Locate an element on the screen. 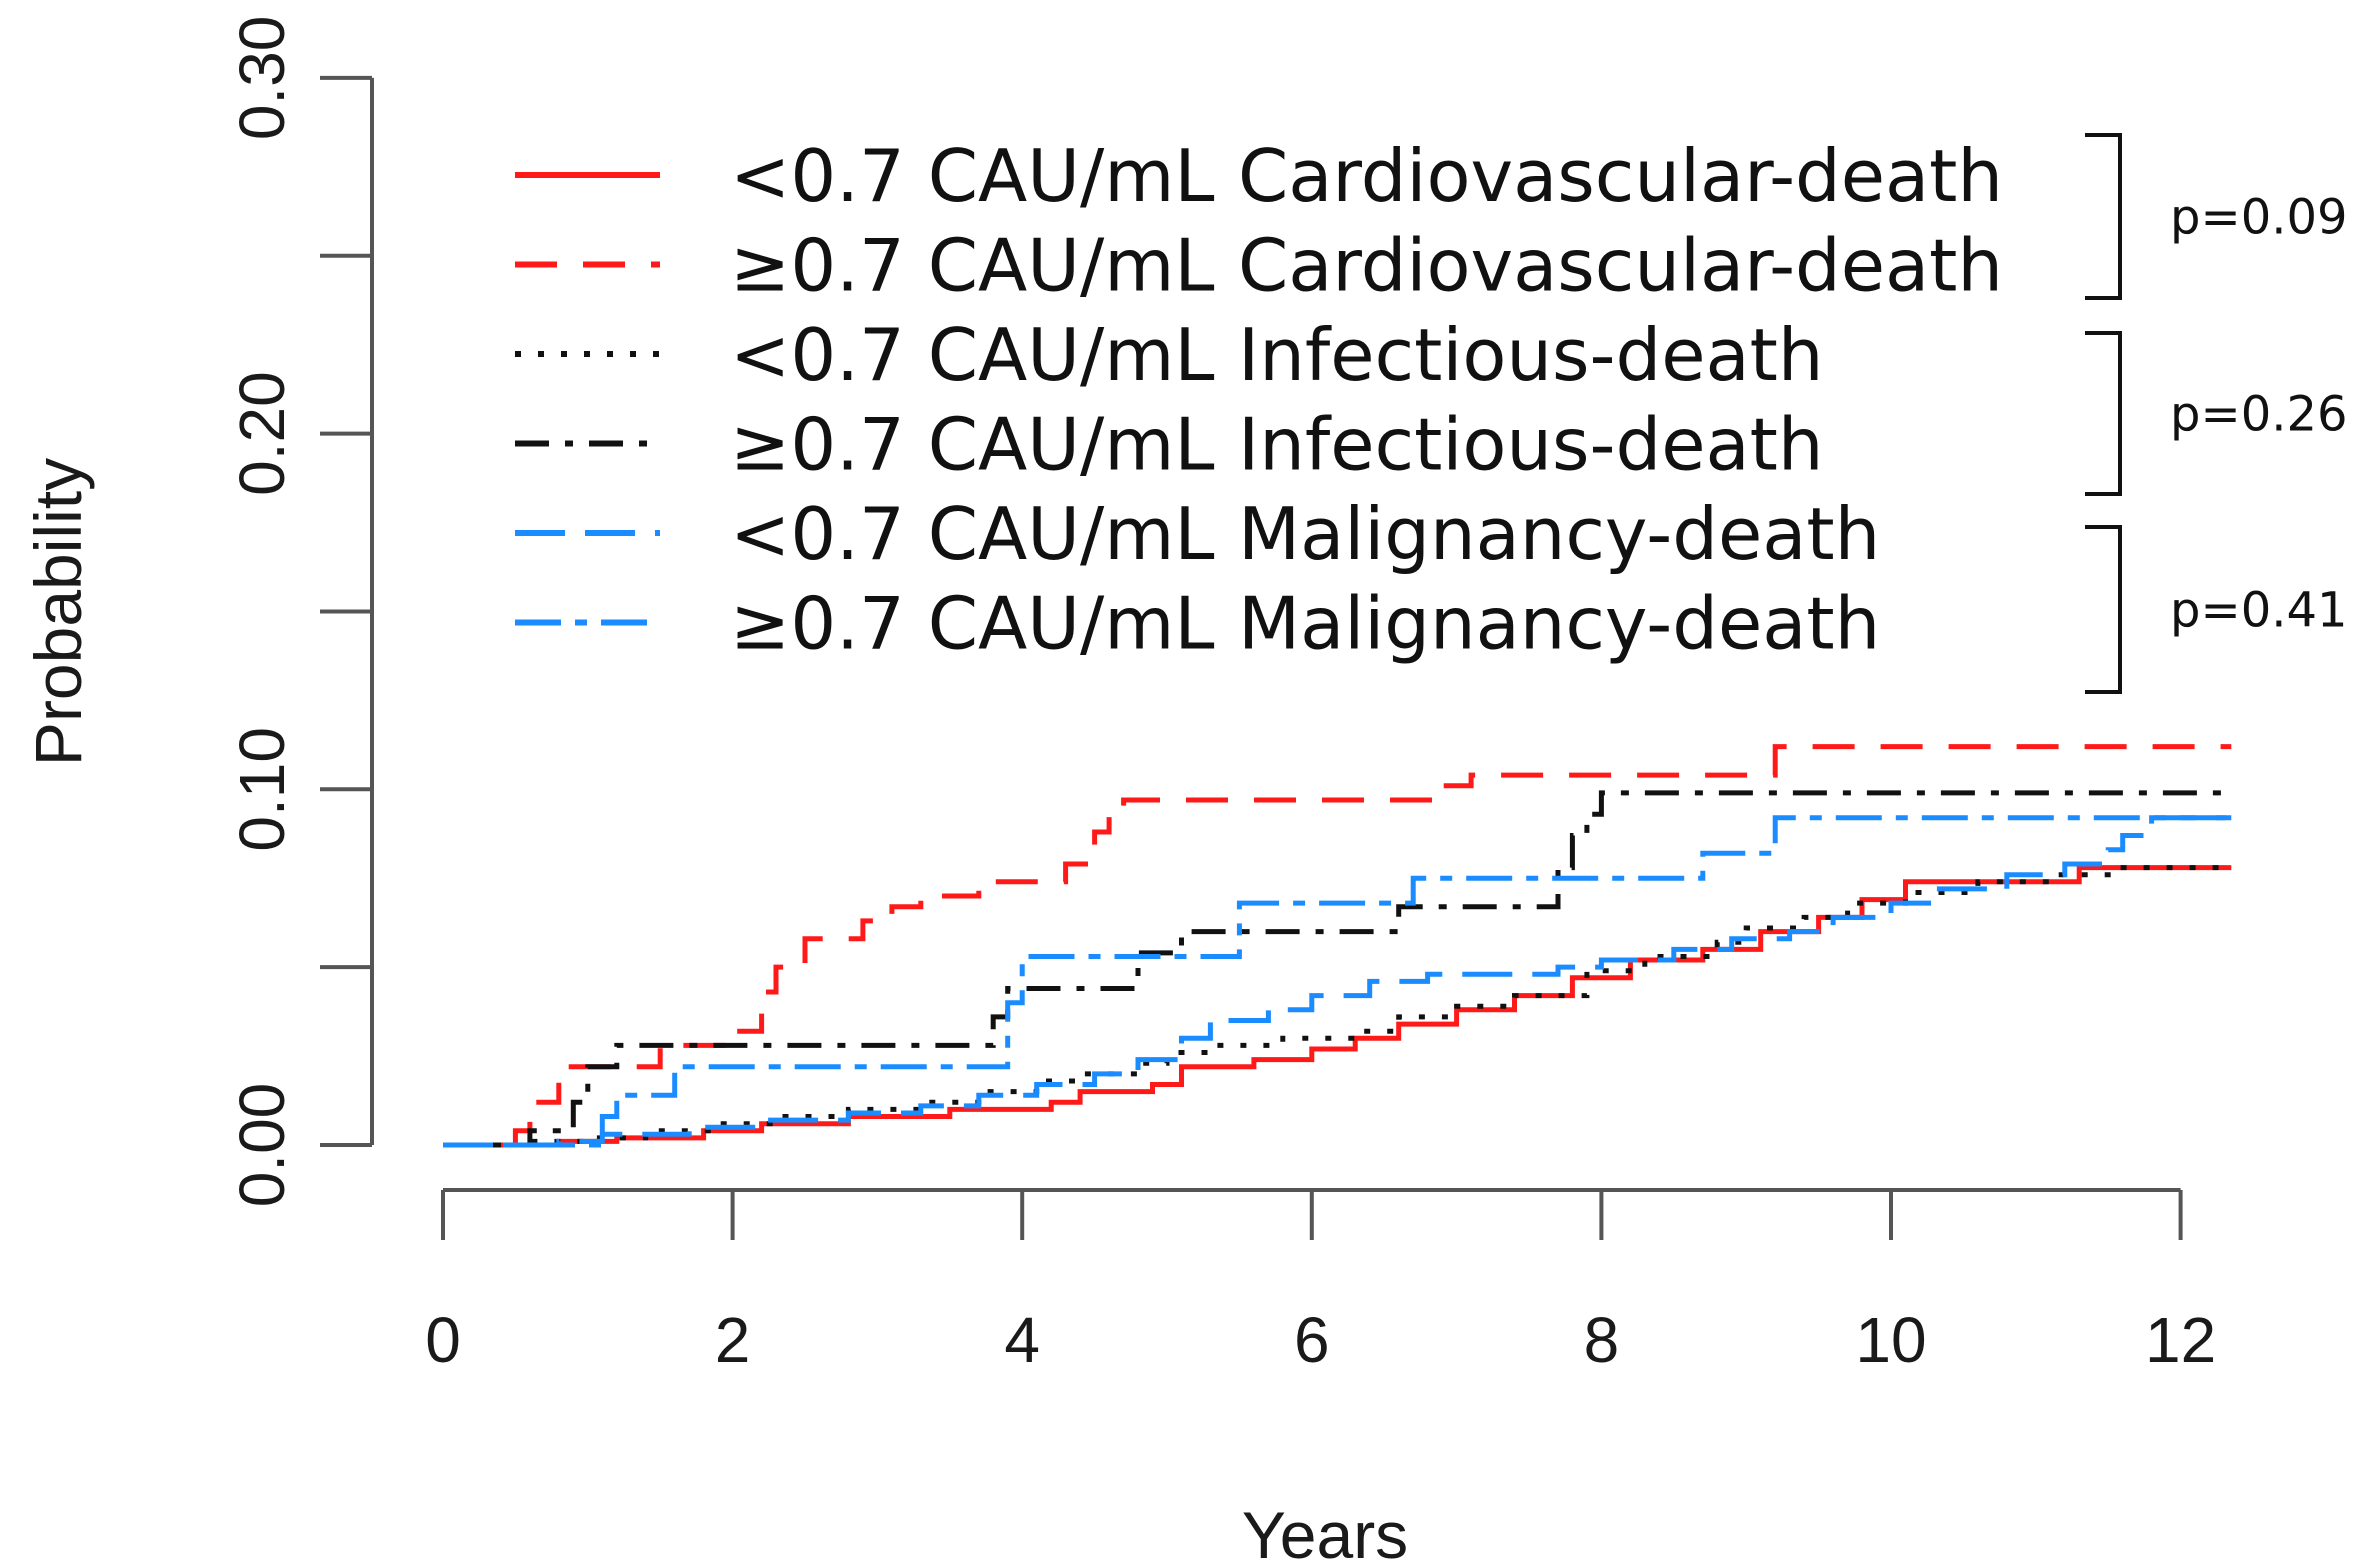 The height and width of the screenshot is (1567, 2362). y-axis-title: Probability is located at coordinates (58, 612).